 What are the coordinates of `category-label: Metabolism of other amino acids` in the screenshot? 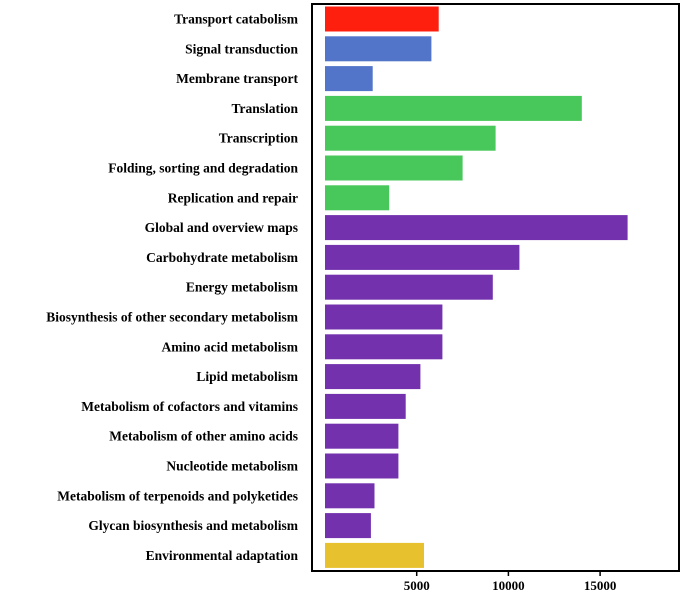 It's located at (203, 436).